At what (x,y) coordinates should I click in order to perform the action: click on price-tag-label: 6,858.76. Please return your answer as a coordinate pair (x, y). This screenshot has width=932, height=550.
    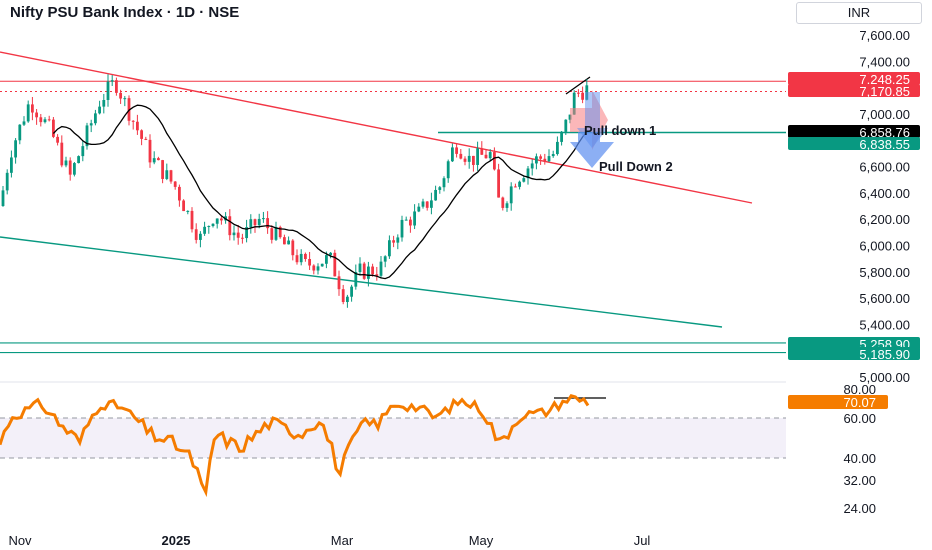
    Looking at the image, I should click on (884, 132).